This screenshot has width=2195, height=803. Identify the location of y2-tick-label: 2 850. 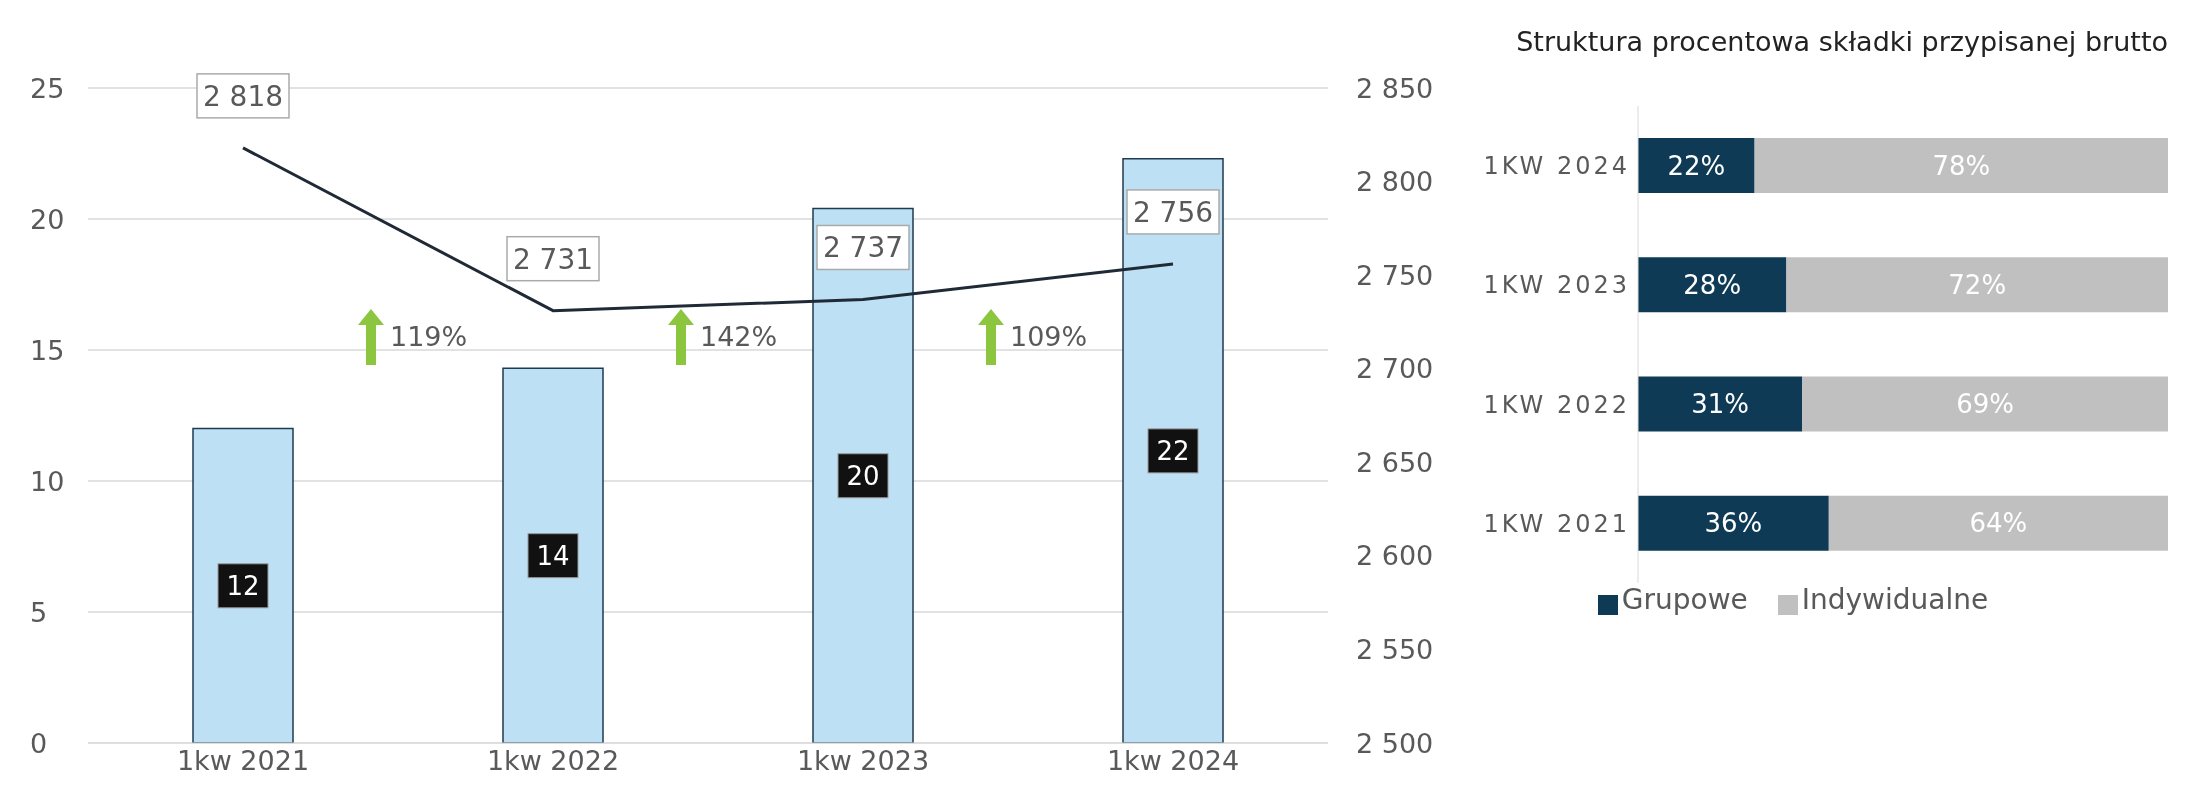
(1395, 88).